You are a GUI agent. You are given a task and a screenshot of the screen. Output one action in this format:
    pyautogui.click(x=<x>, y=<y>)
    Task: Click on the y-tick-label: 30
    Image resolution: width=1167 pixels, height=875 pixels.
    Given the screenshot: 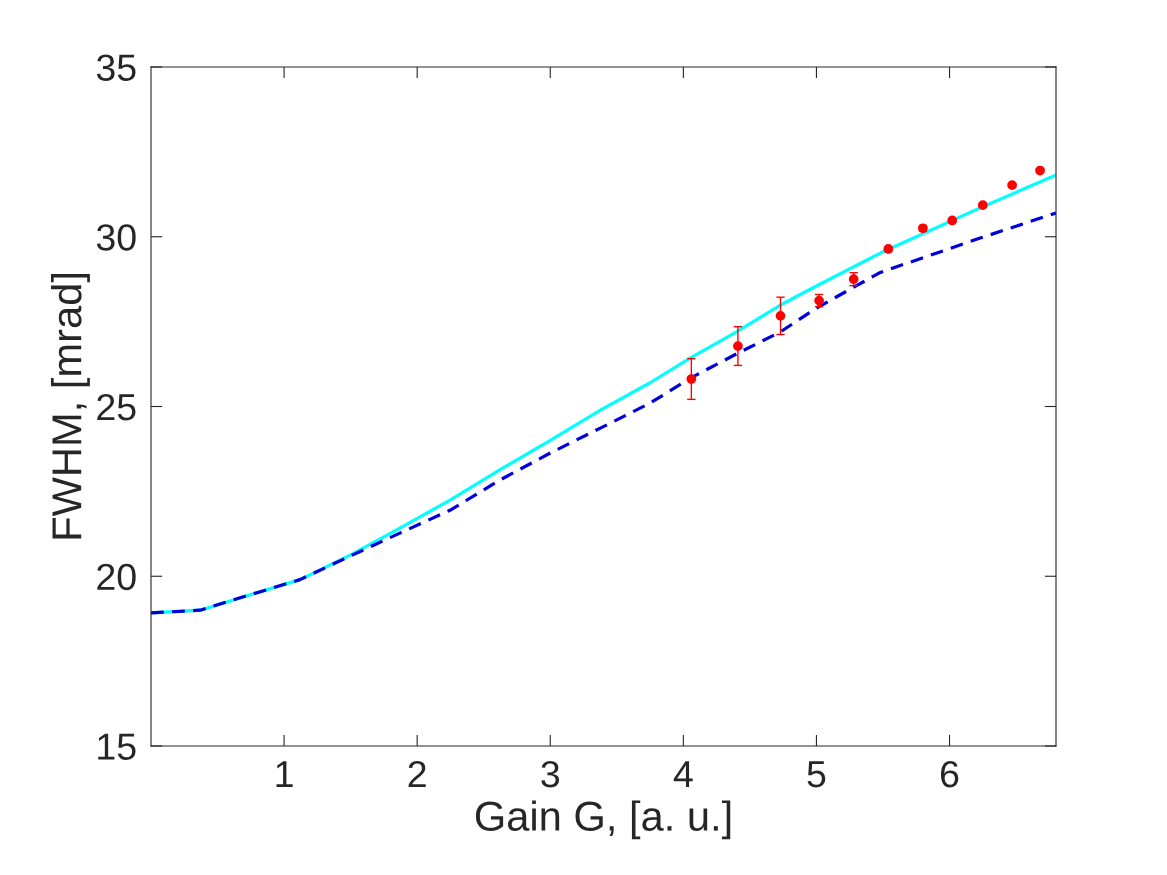 What is the action you would take?
    pyautogui.click(x=116, y=237)
    